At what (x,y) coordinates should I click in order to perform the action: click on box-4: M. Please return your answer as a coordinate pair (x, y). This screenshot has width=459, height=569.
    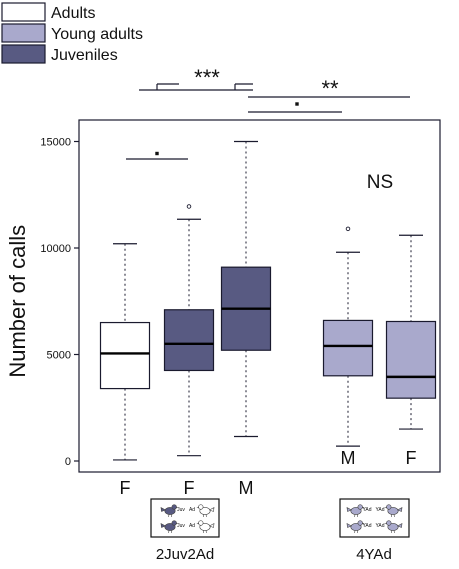
    Looking at the image, I should click on (348, 347).